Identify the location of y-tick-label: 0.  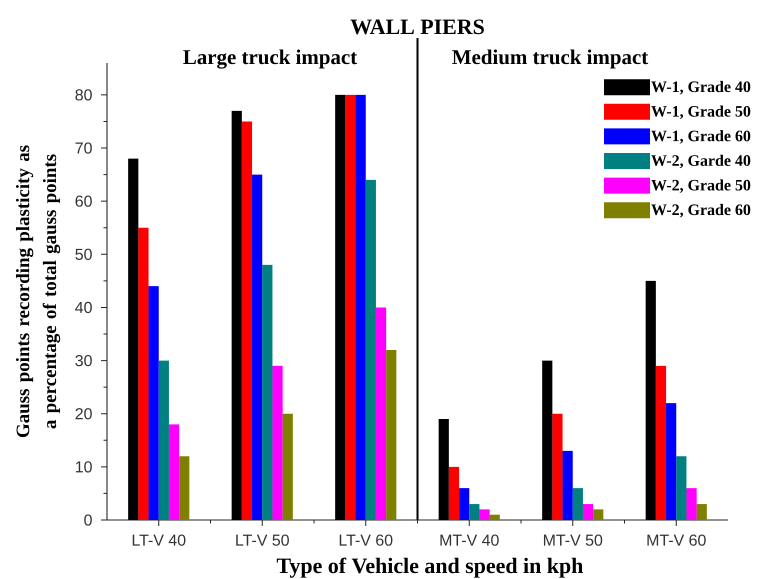
(88, 520).